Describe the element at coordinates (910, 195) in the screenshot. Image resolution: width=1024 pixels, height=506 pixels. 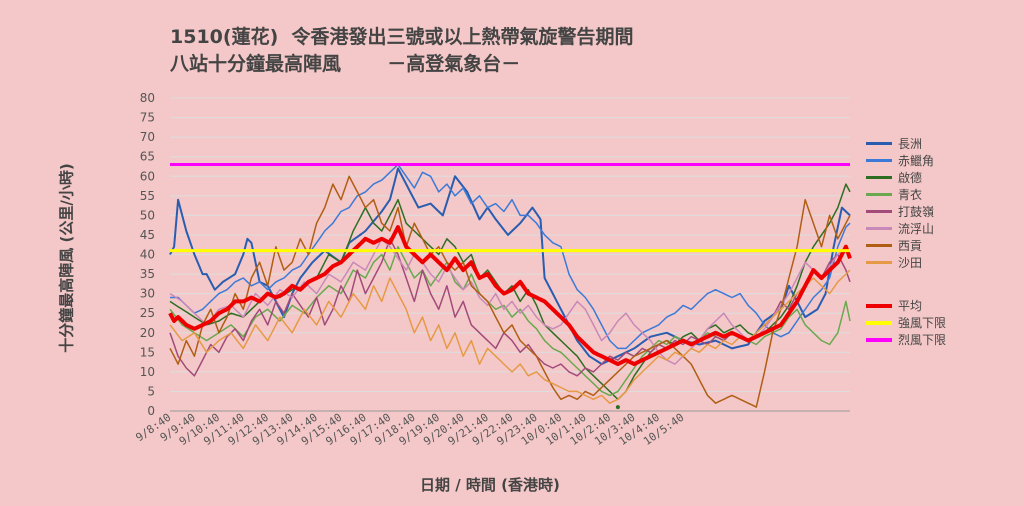
I see `legend-label: 青衣` at that location.